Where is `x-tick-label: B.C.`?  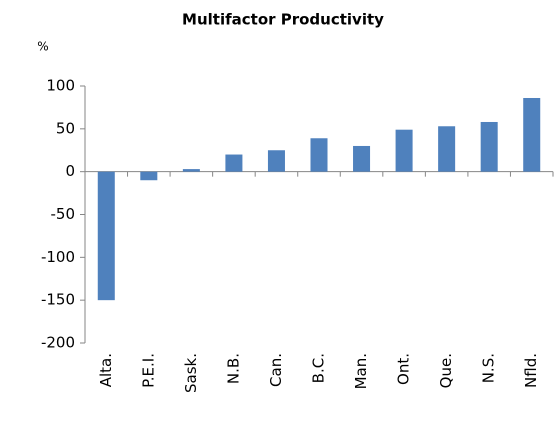
x-tick-label: B.C. is located at coordinates (319, 368).